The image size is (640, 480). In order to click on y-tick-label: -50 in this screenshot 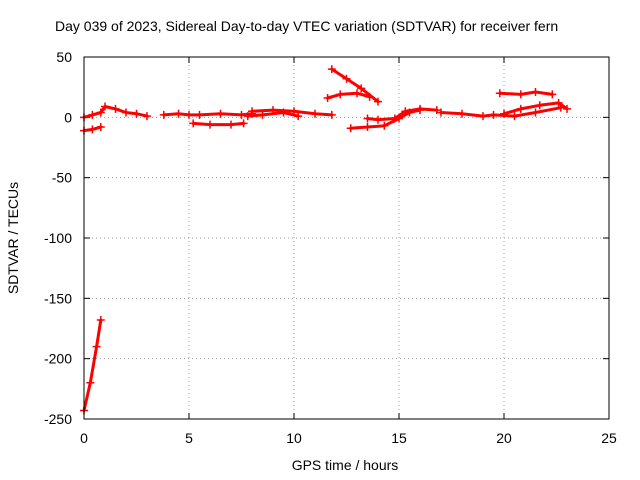, I will do `click(62, 178)`.